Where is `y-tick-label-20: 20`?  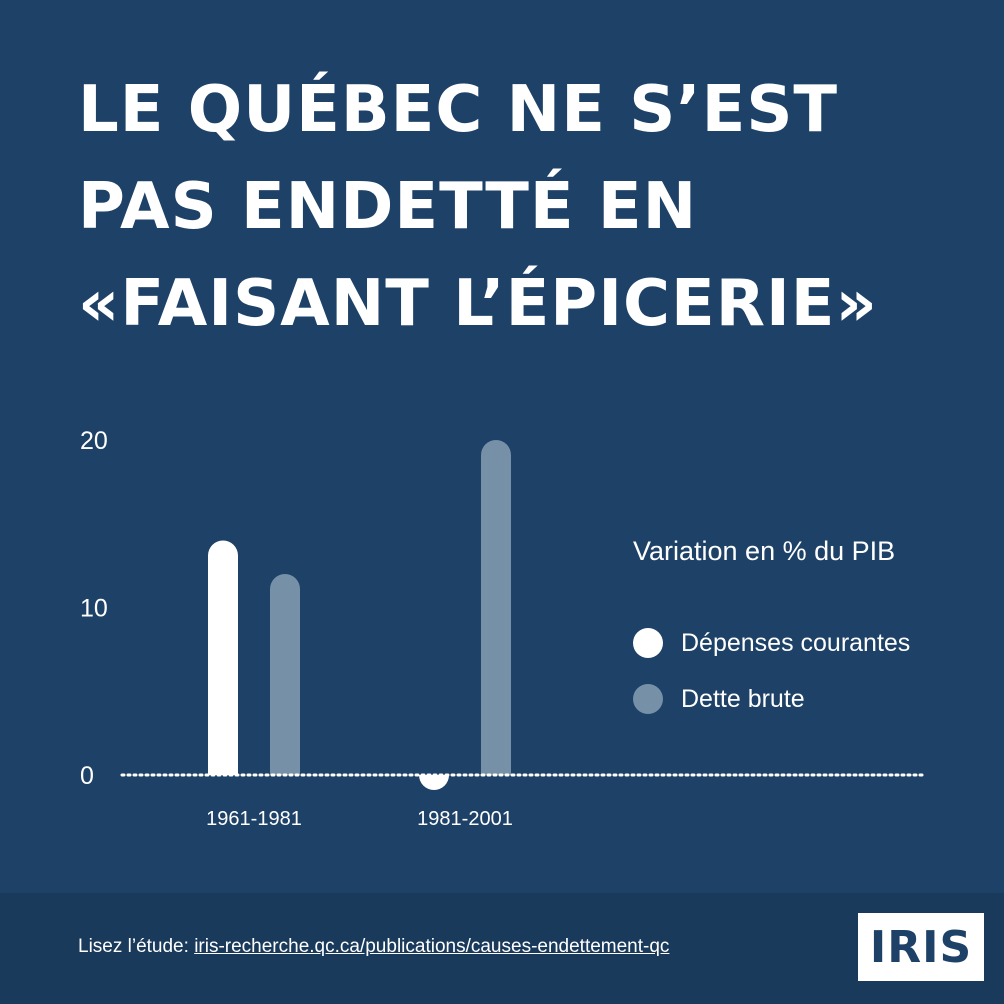
y-tick-label-20: 20 is located at coordinates (94, 441).